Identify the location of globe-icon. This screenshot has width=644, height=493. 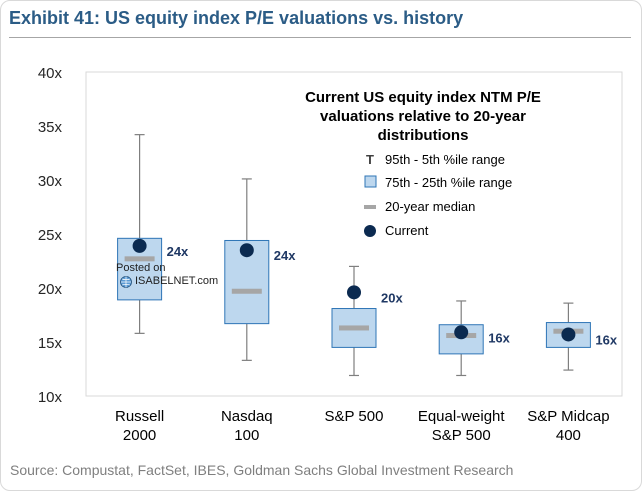
(126, 281).